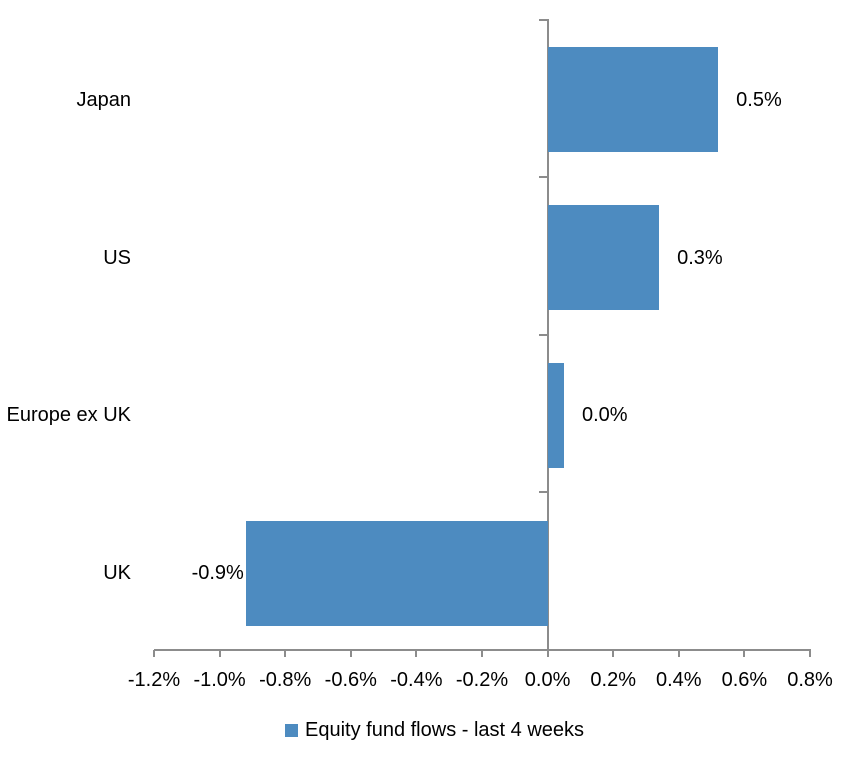 Image resolution: width=852 pixels, height=757 pixels. I want to click on legend-swatch-icon, so click(291, 730).